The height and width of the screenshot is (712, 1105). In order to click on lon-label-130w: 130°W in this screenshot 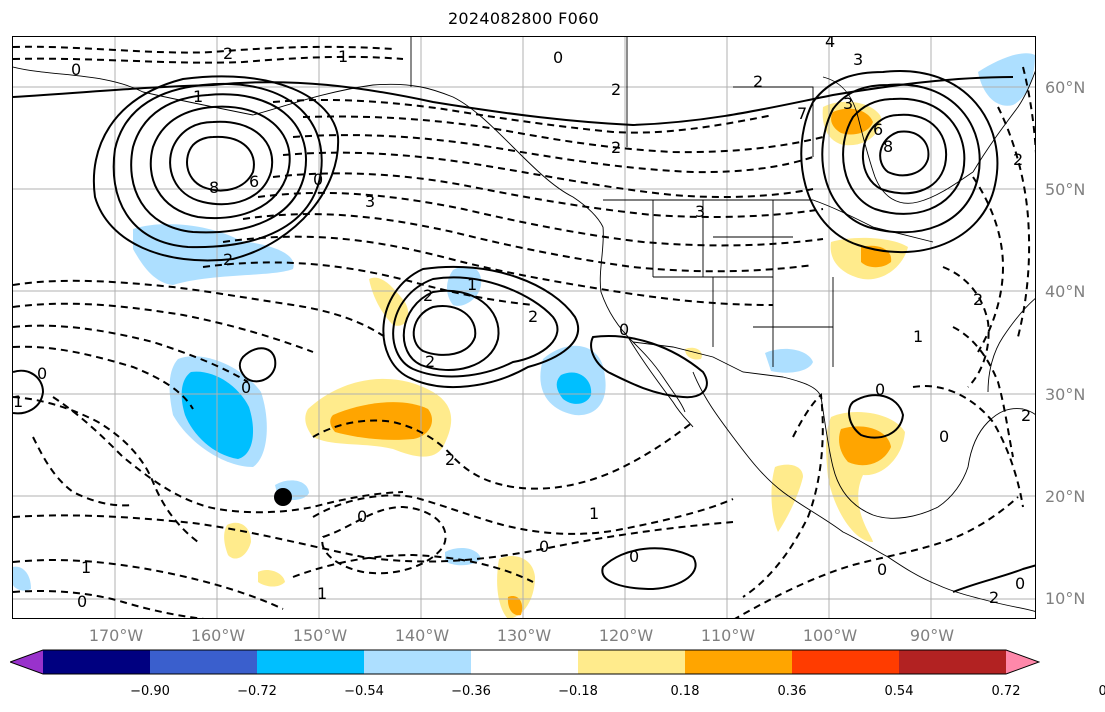, I will do `click(524, 635)`.